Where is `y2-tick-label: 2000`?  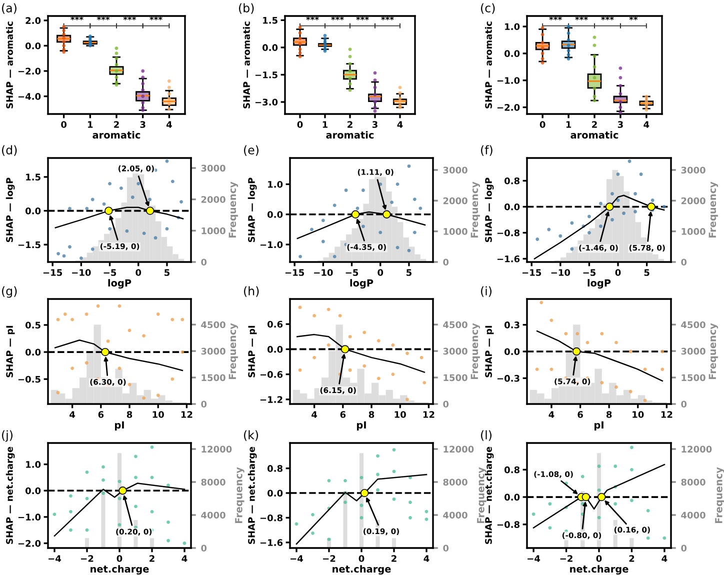 y2-tick-label: 2000 is located at coordinates (693, 200).